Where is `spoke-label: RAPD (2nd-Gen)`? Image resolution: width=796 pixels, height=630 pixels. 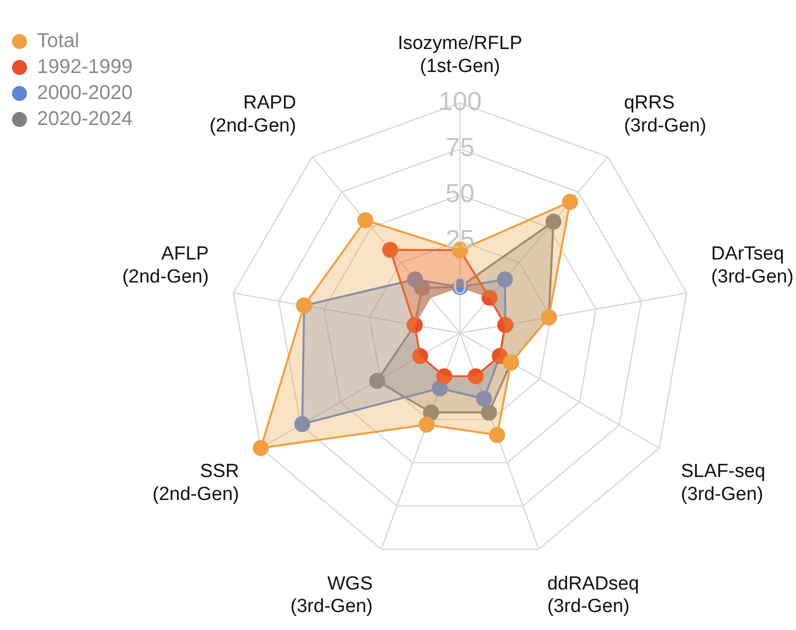
spoke-label: RAPD (2nd-Gen) is located at coordinates (252, 114).